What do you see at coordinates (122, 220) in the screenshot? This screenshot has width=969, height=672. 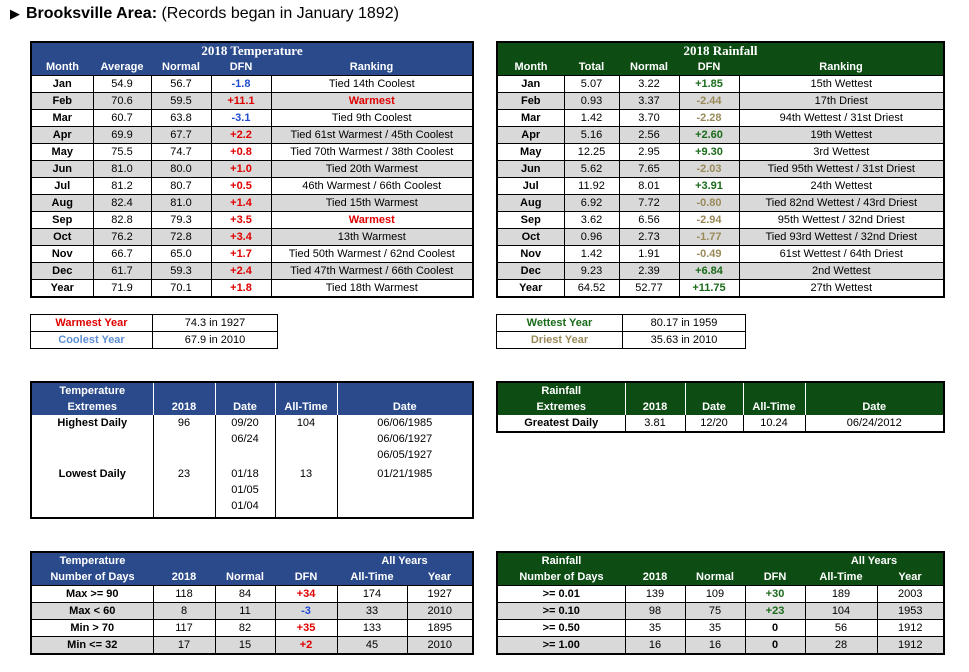 I see `average-cell: 82.8` at bounding box center [122, 220].